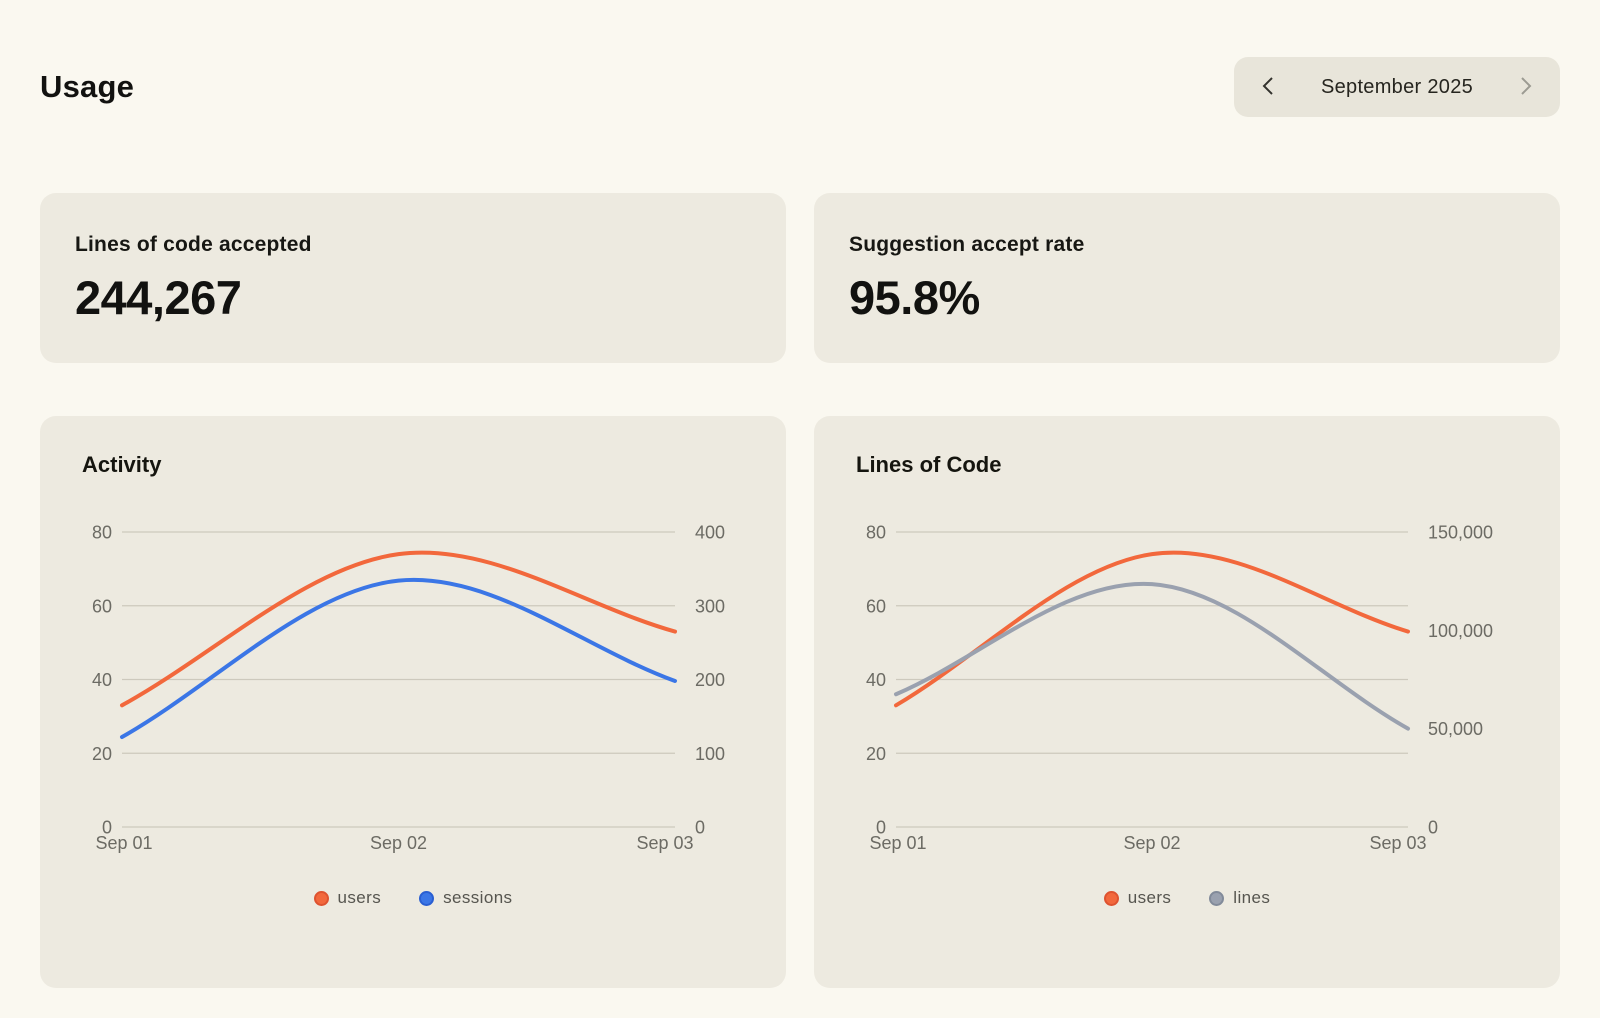  Describe the element at coordinates (914, 297) in the screenshot. I see `stat-value: 95.8%` at that location.